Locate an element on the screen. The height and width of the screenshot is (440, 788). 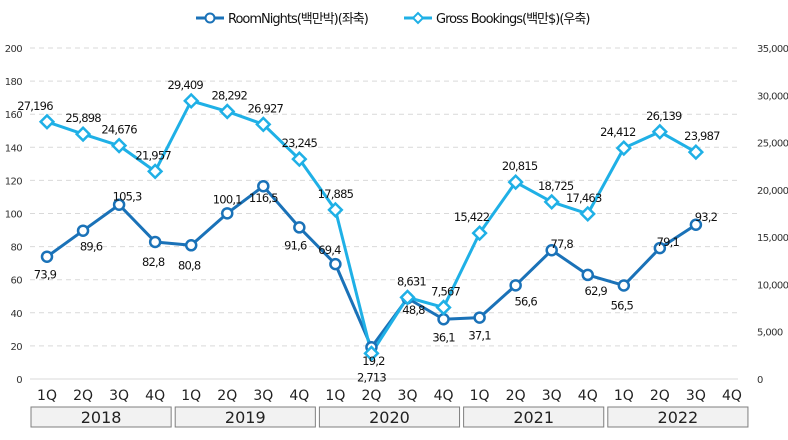
left-axis-tick-label: 180 is located at coordinates (14, 82).